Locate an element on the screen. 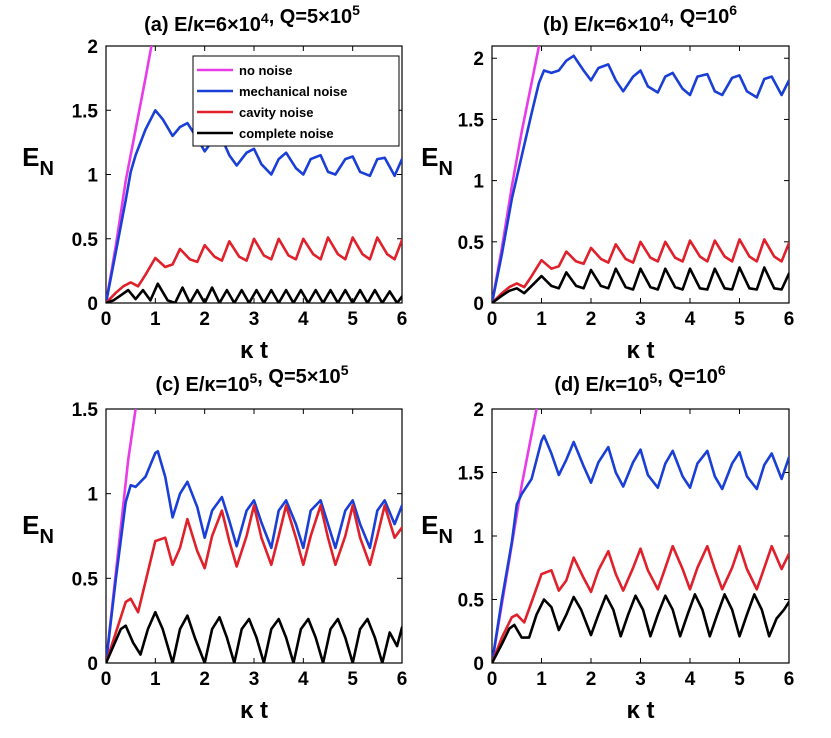 This screenshot has height=738, width=831. subplot-title: (d) E/κ=105, Q=106 is located at coordinates (639, 379).